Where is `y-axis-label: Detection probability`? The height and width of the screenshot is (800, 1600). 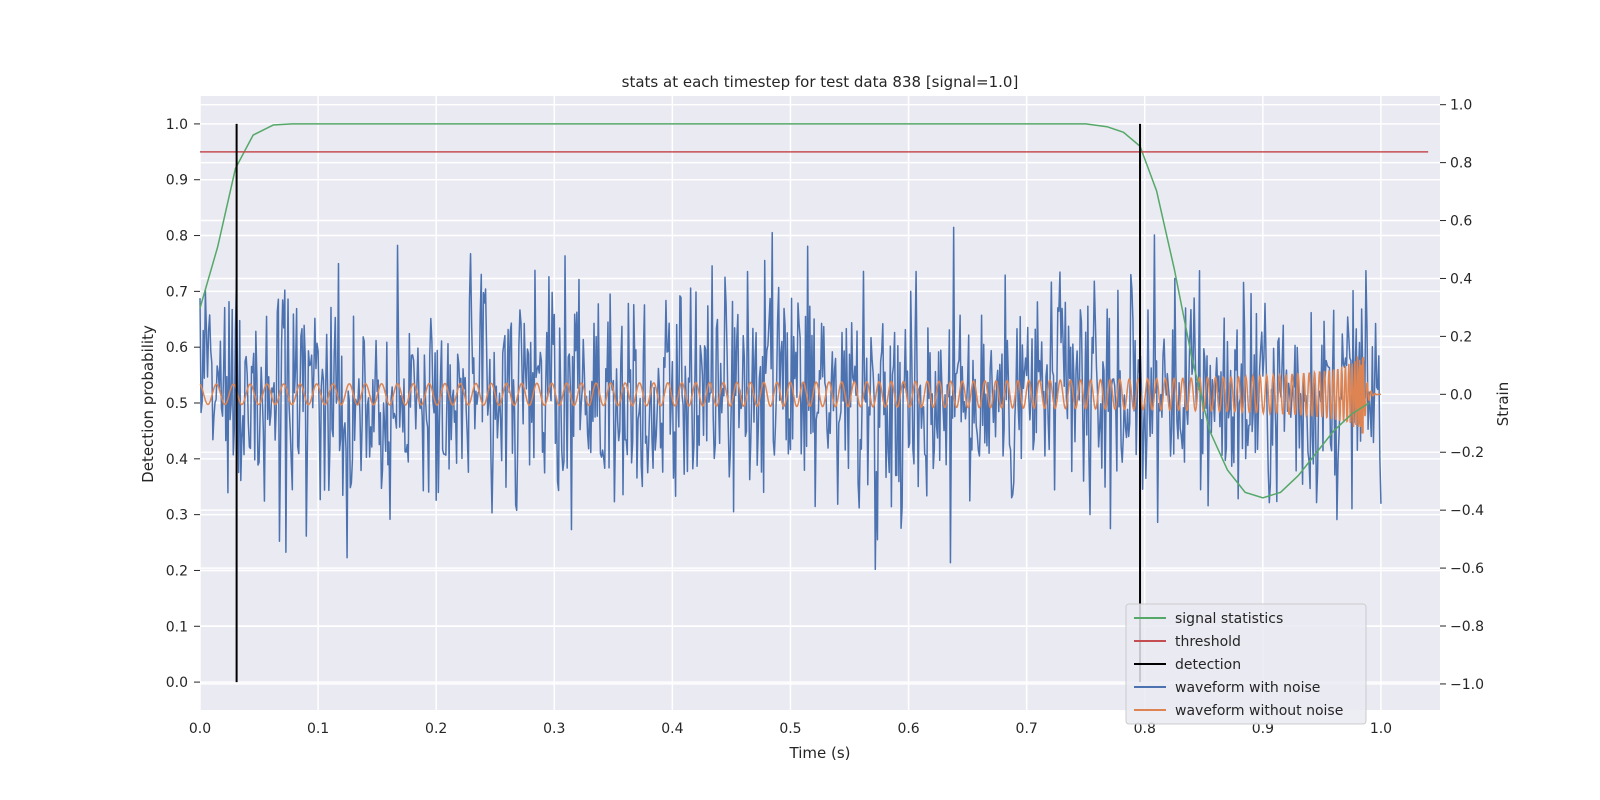
y-axis-label: Detection probability is located at coordinates (148, 404).